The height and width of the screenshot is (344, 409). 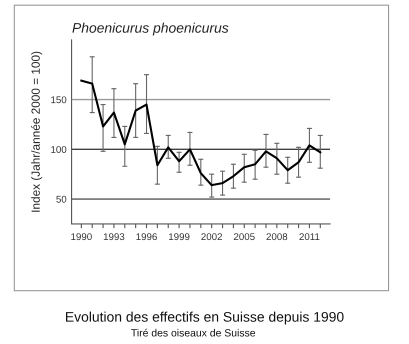 What do you see at coordinates (205, 318) in the screenshot?
I see `text: Evolution des effectifs en Suisse depuis 1990` at bounding box center [205, 318].